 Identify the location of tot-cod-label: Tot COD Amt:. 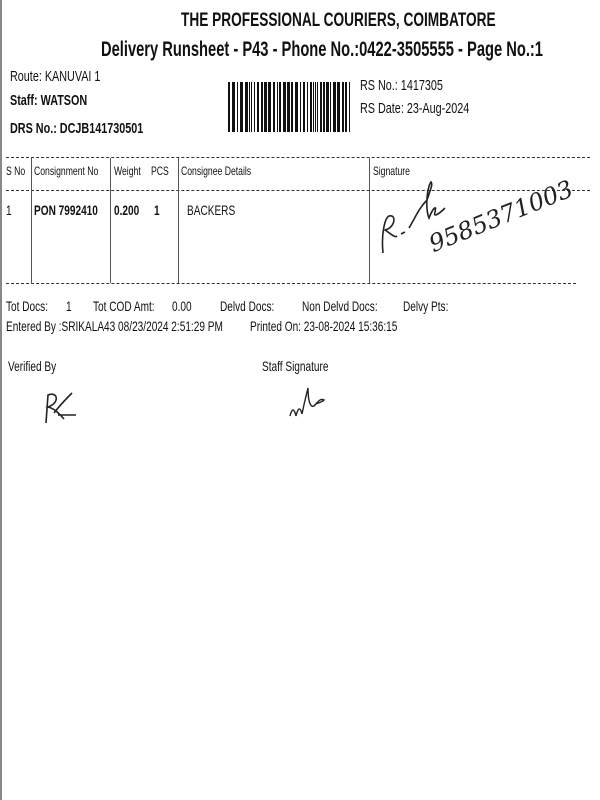
(124, 306).